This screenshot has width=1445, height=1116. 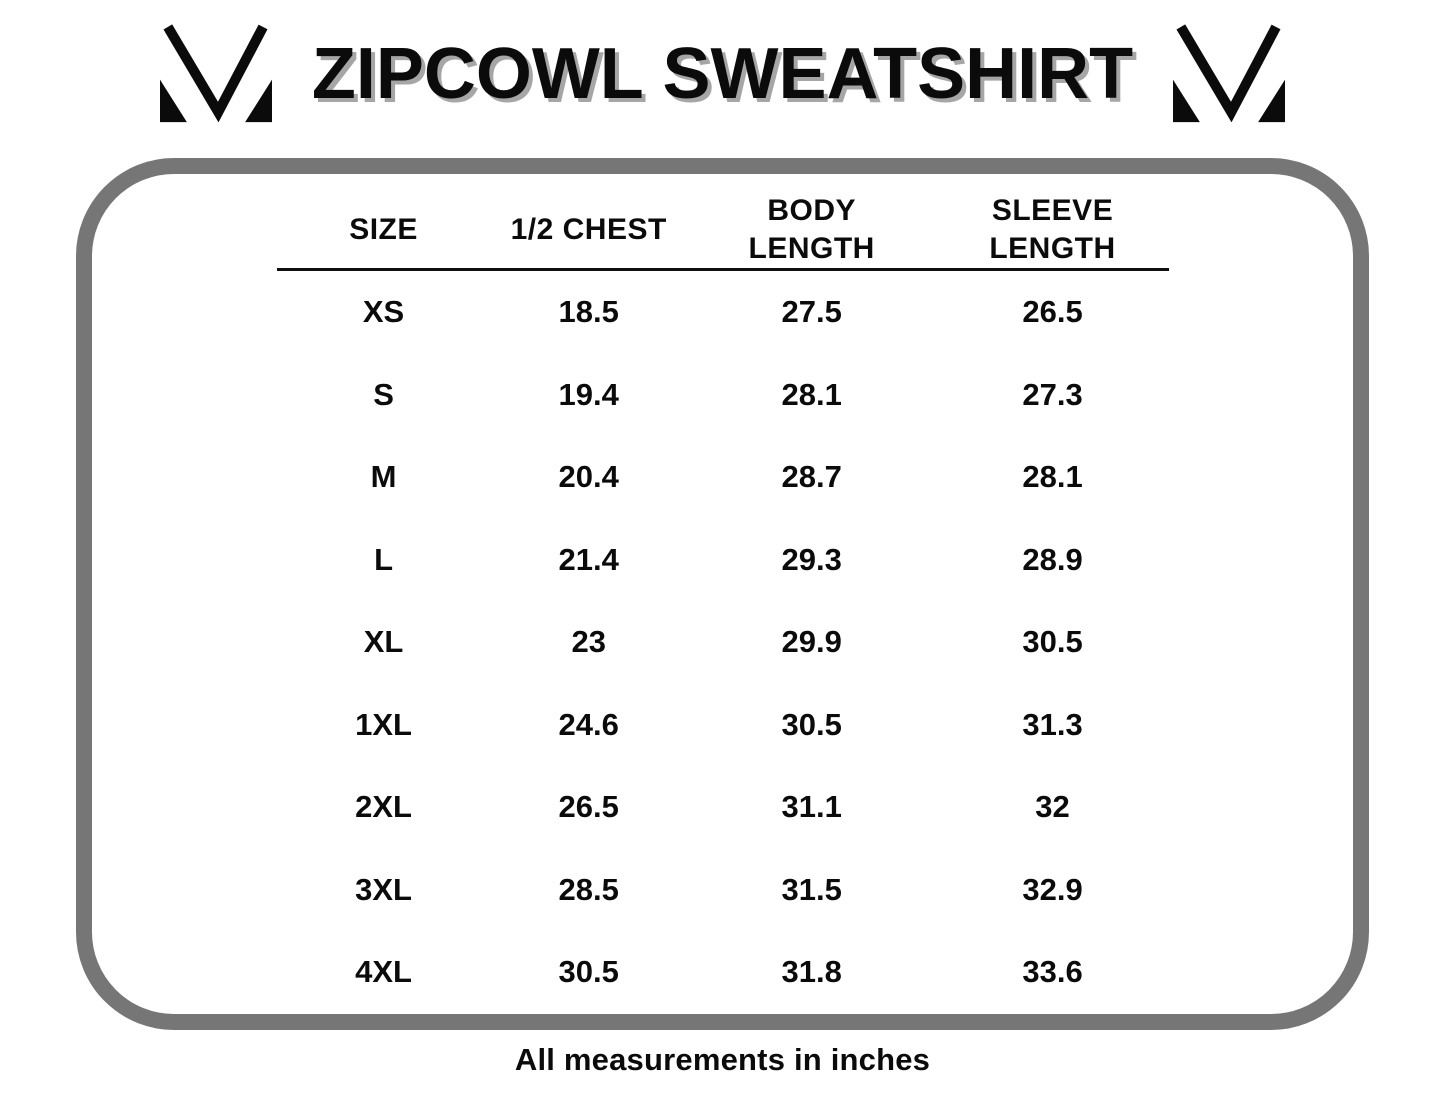 I want to click on table-header-row: SIZE 1/2 CHEST BODY LENGTH SLEEVE LENGTH, so click(x=723, y=230).